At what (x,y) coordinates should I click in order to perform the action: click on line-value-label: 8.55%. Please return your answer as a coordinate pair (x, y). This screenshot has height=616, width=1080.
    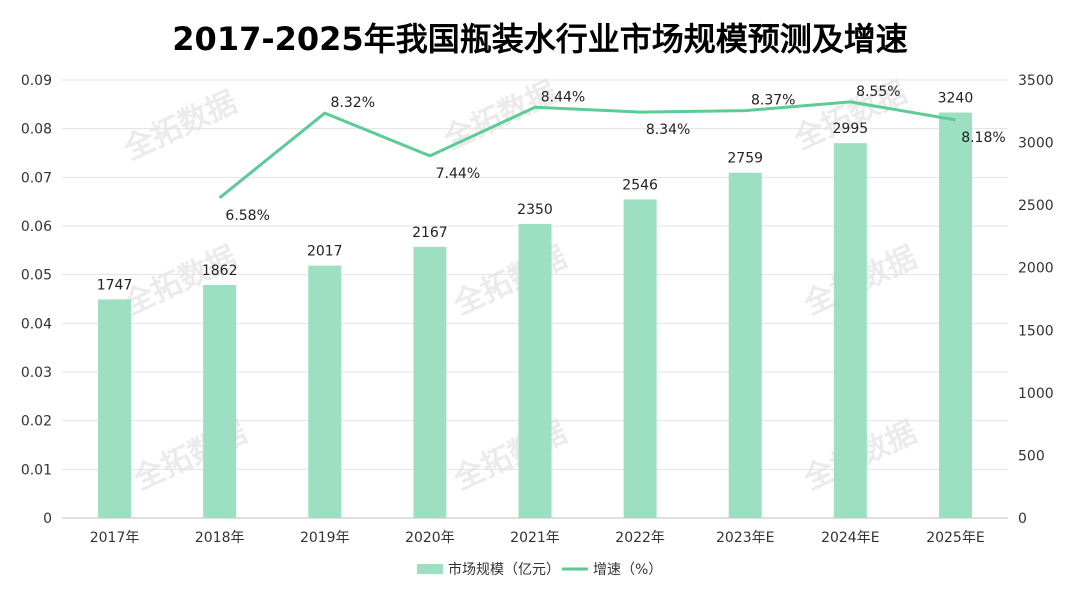
    Looking at the image, I should click on (878, 92).